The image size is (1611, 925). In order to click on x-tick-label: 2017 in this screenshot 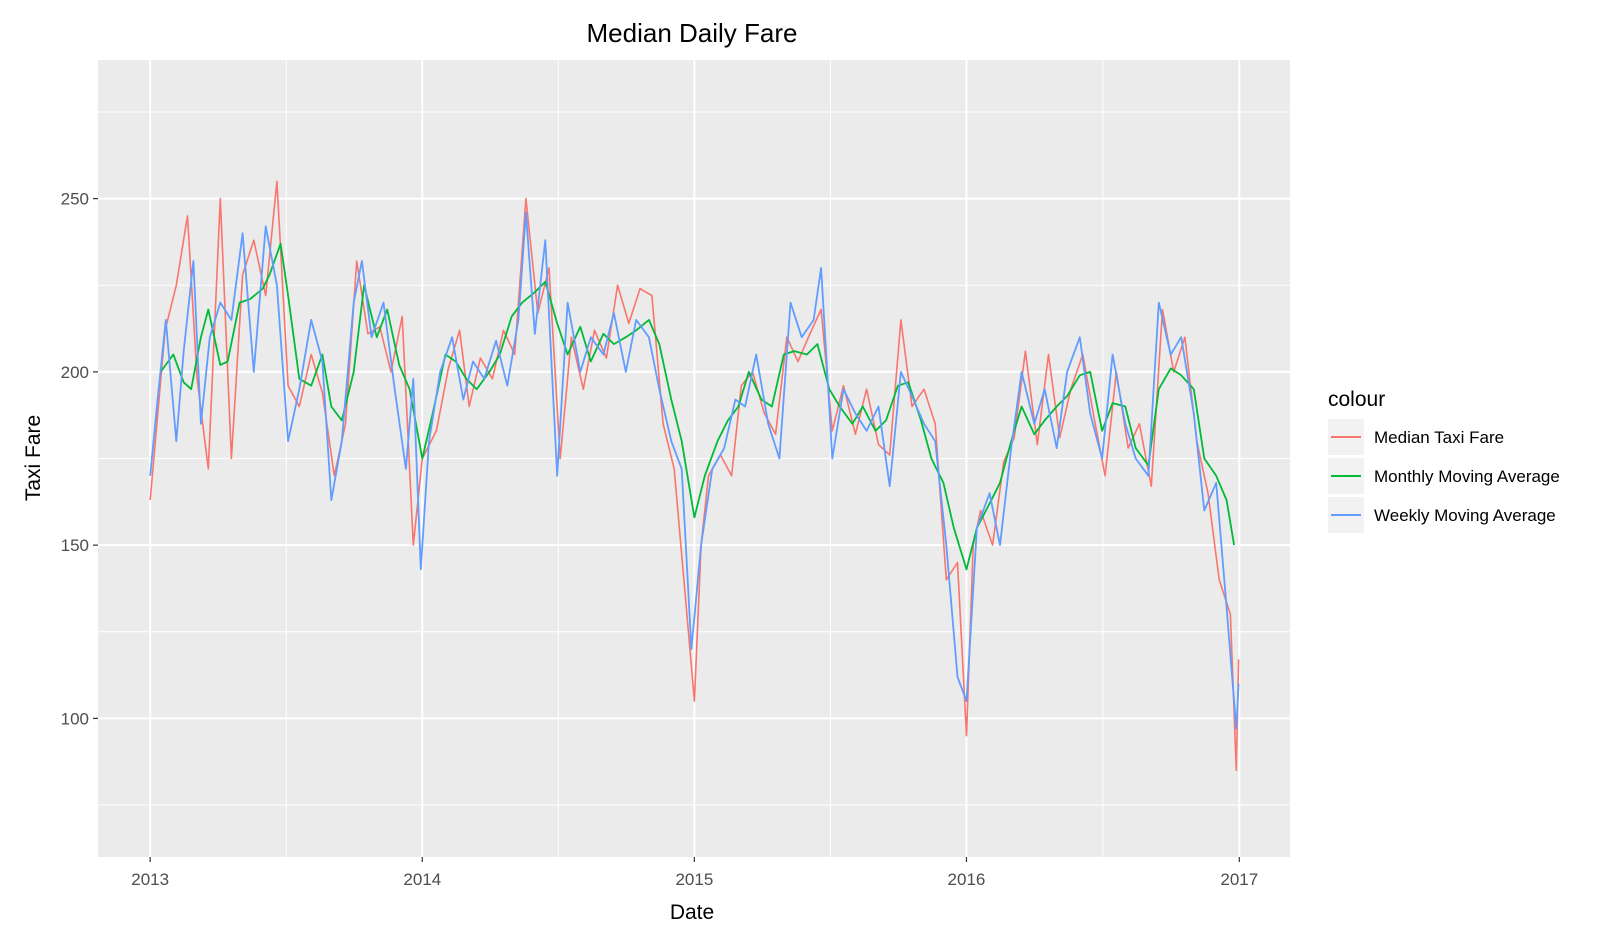, I will do `click(1239, 879)`.